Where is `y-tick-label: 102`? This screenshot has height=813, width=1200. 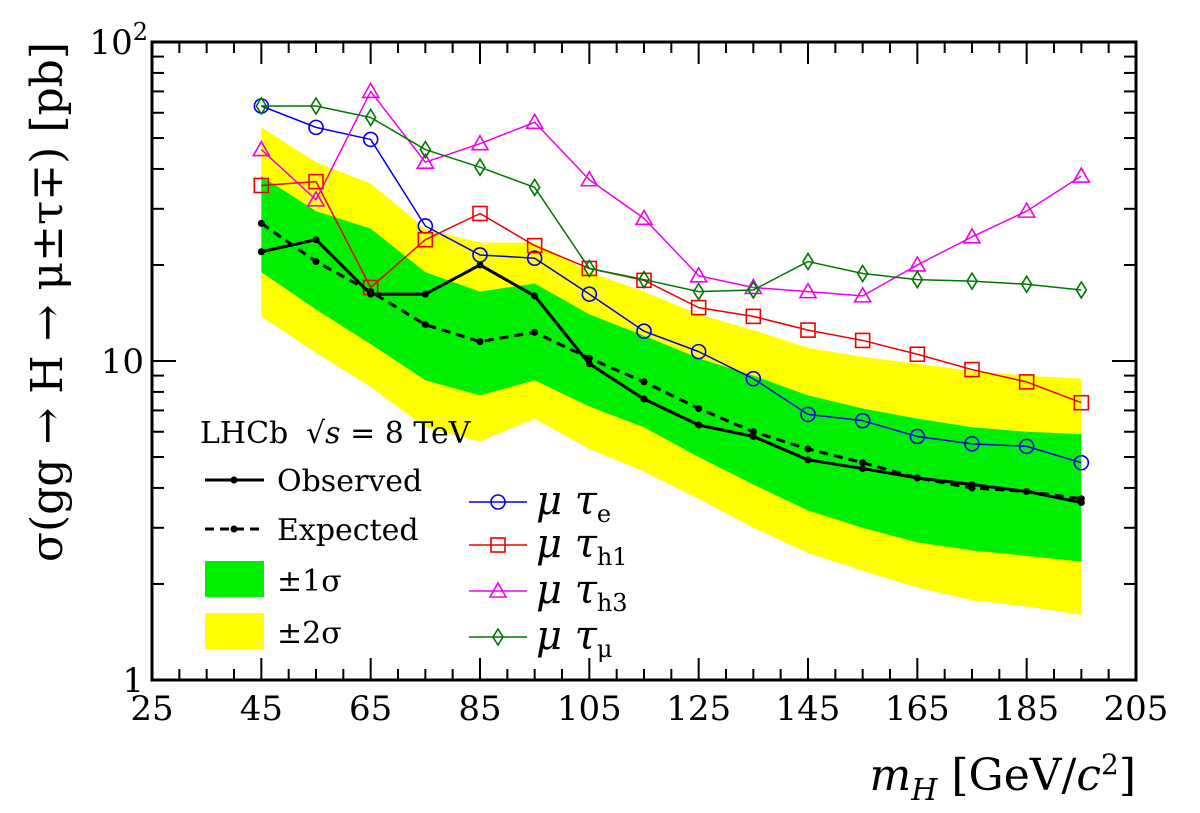
y-tick-label: 102 is located at coordinates (118, 40).